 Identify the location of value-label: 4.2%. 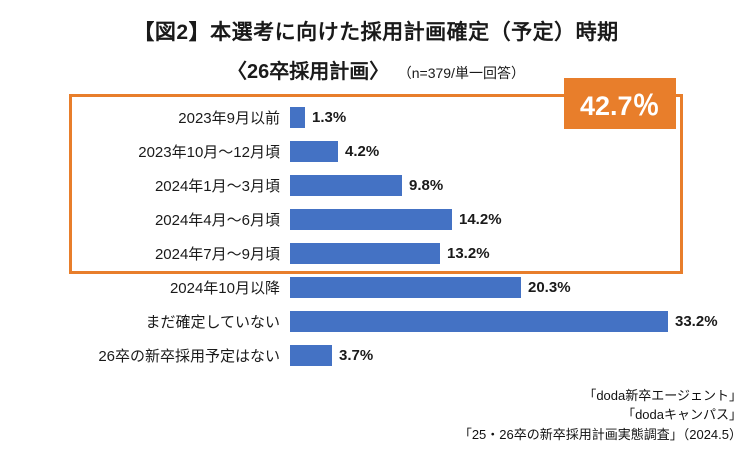
(362, 151).